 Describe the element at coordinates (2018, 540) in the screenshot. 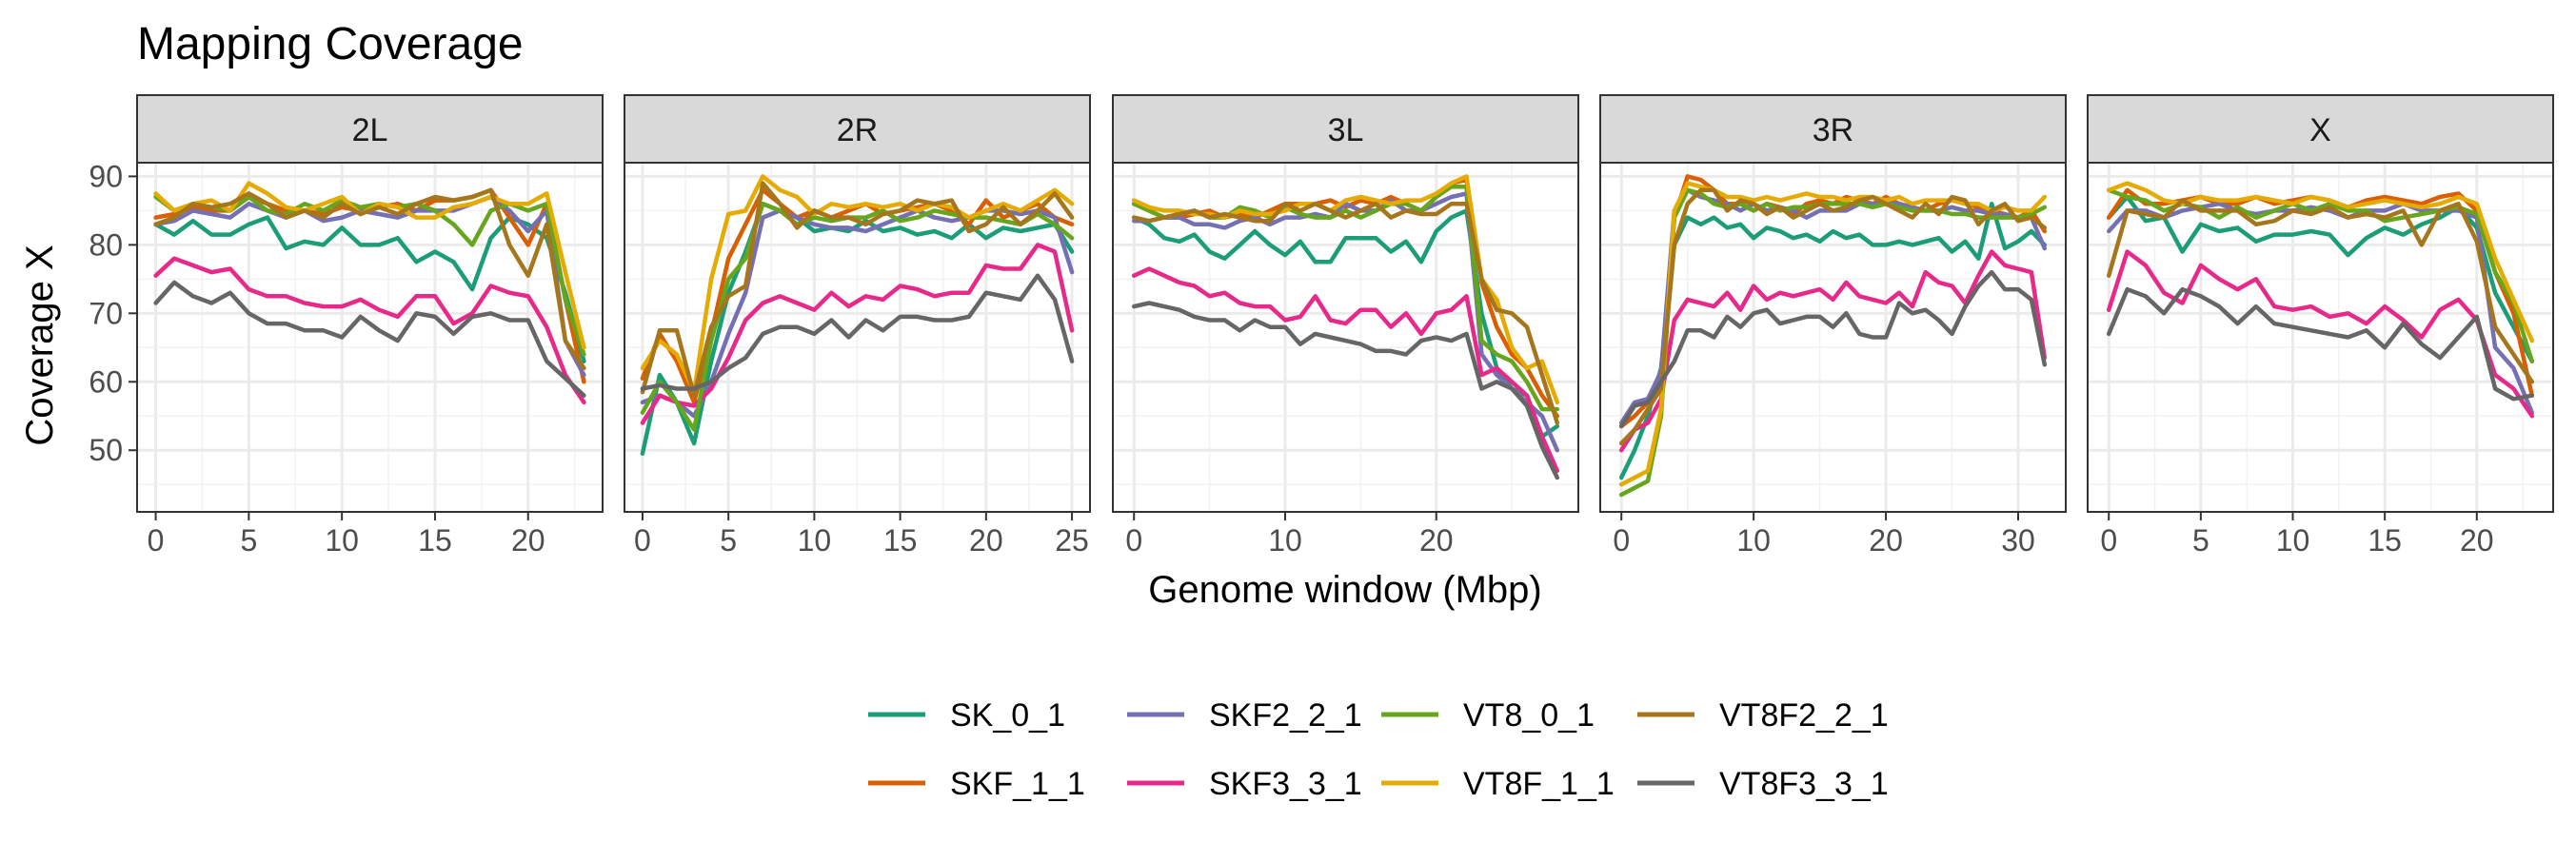

I see `x-tick-label: 30` at that location.